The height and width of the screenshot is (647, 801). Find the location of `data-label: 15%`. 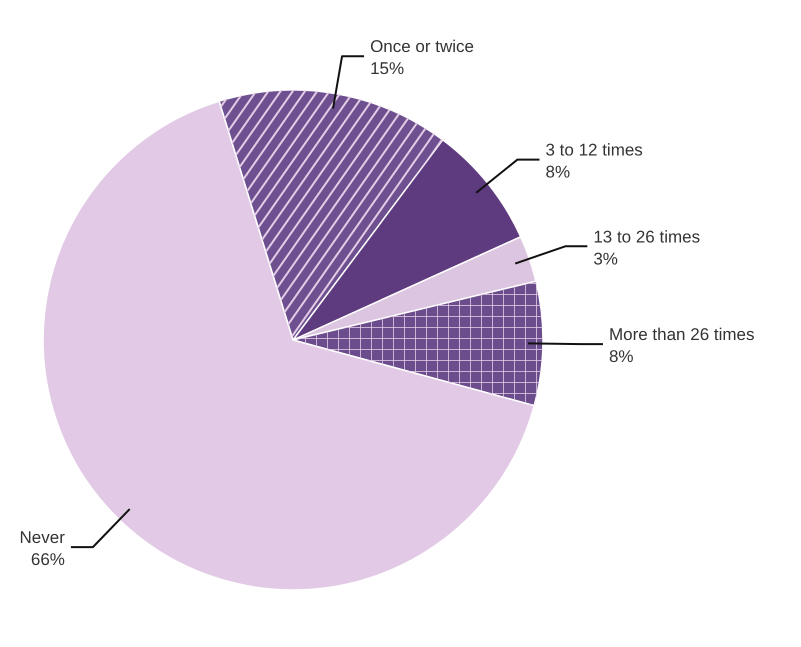

data-label: 15% is located at coordinates (387, 68).